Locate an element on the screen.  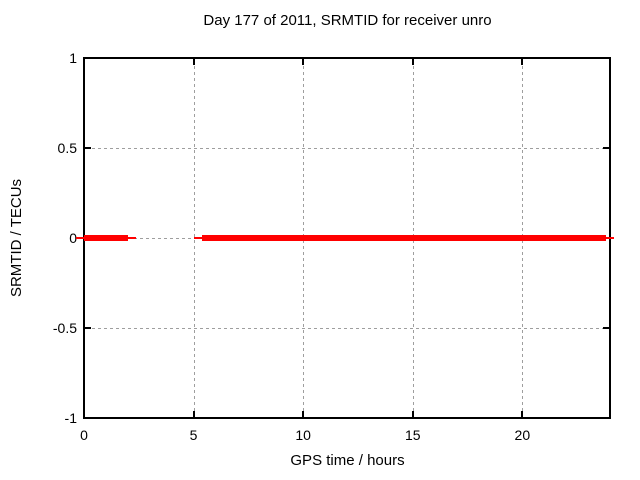
x-tick-label: 5 is located at coordinates (193, 435).